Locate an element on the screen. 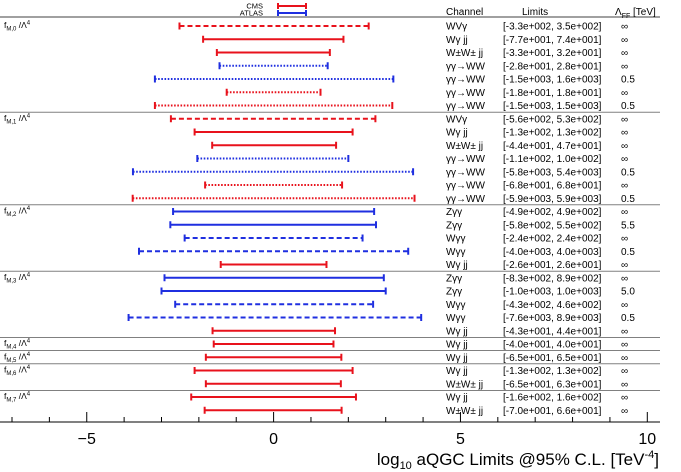 The height and width of the screenshot is (472, 681). header-lambda-sub: FF is located at coordinates (626, 16).